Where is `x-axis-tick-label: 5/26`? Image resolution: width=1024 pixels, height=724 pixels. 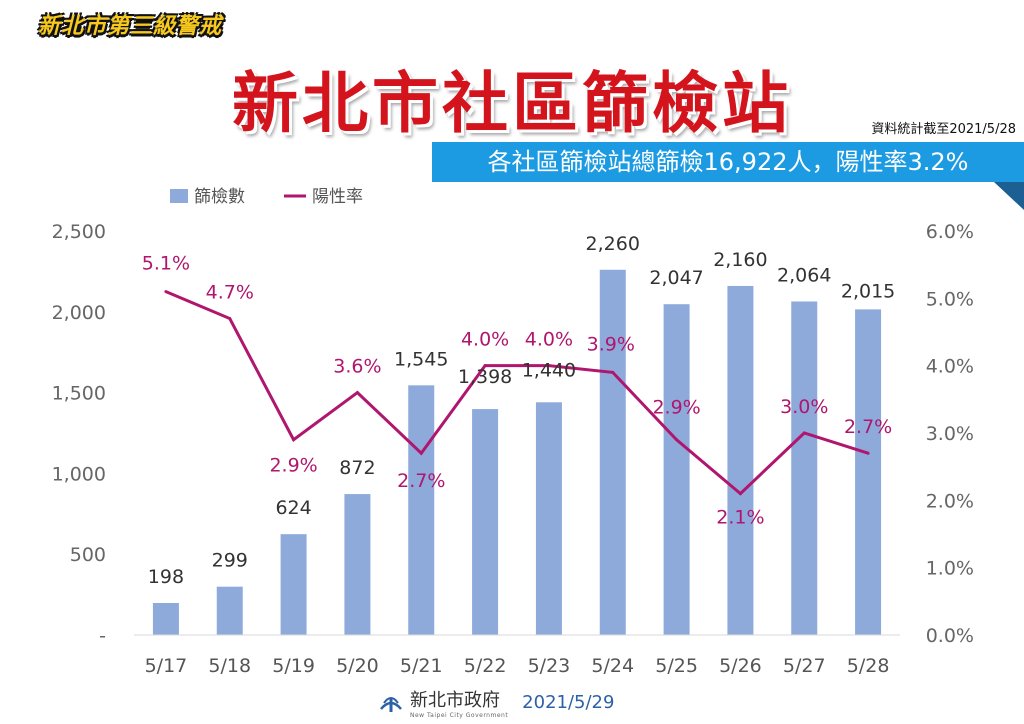 x-axis-tick-label: 5/26 is located at coordinates (740, 666).